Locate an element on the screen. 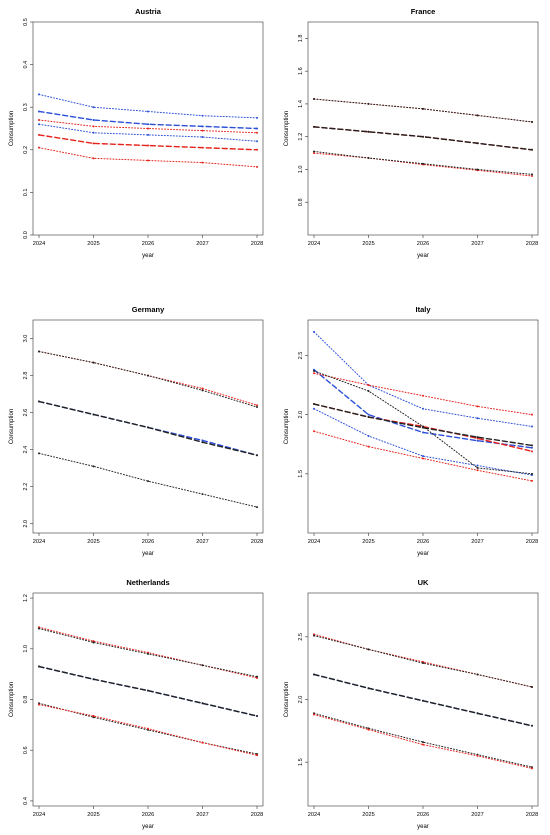  y-tick-label: 0.1 is located at coordinates (26, 193).